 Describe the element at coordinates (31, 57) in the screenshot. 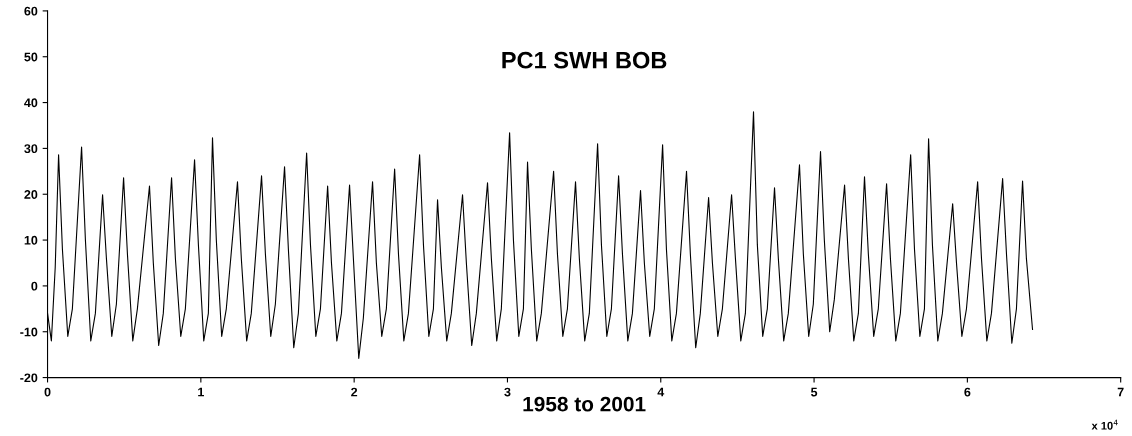

I see `y-tick-label: 50` at that location.